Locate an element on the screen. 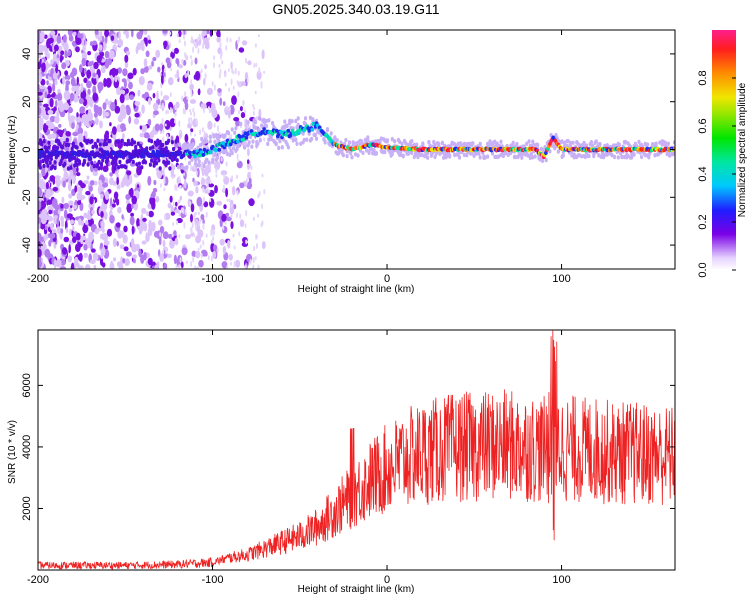  ridge-core is located at coordinates (286, 134).